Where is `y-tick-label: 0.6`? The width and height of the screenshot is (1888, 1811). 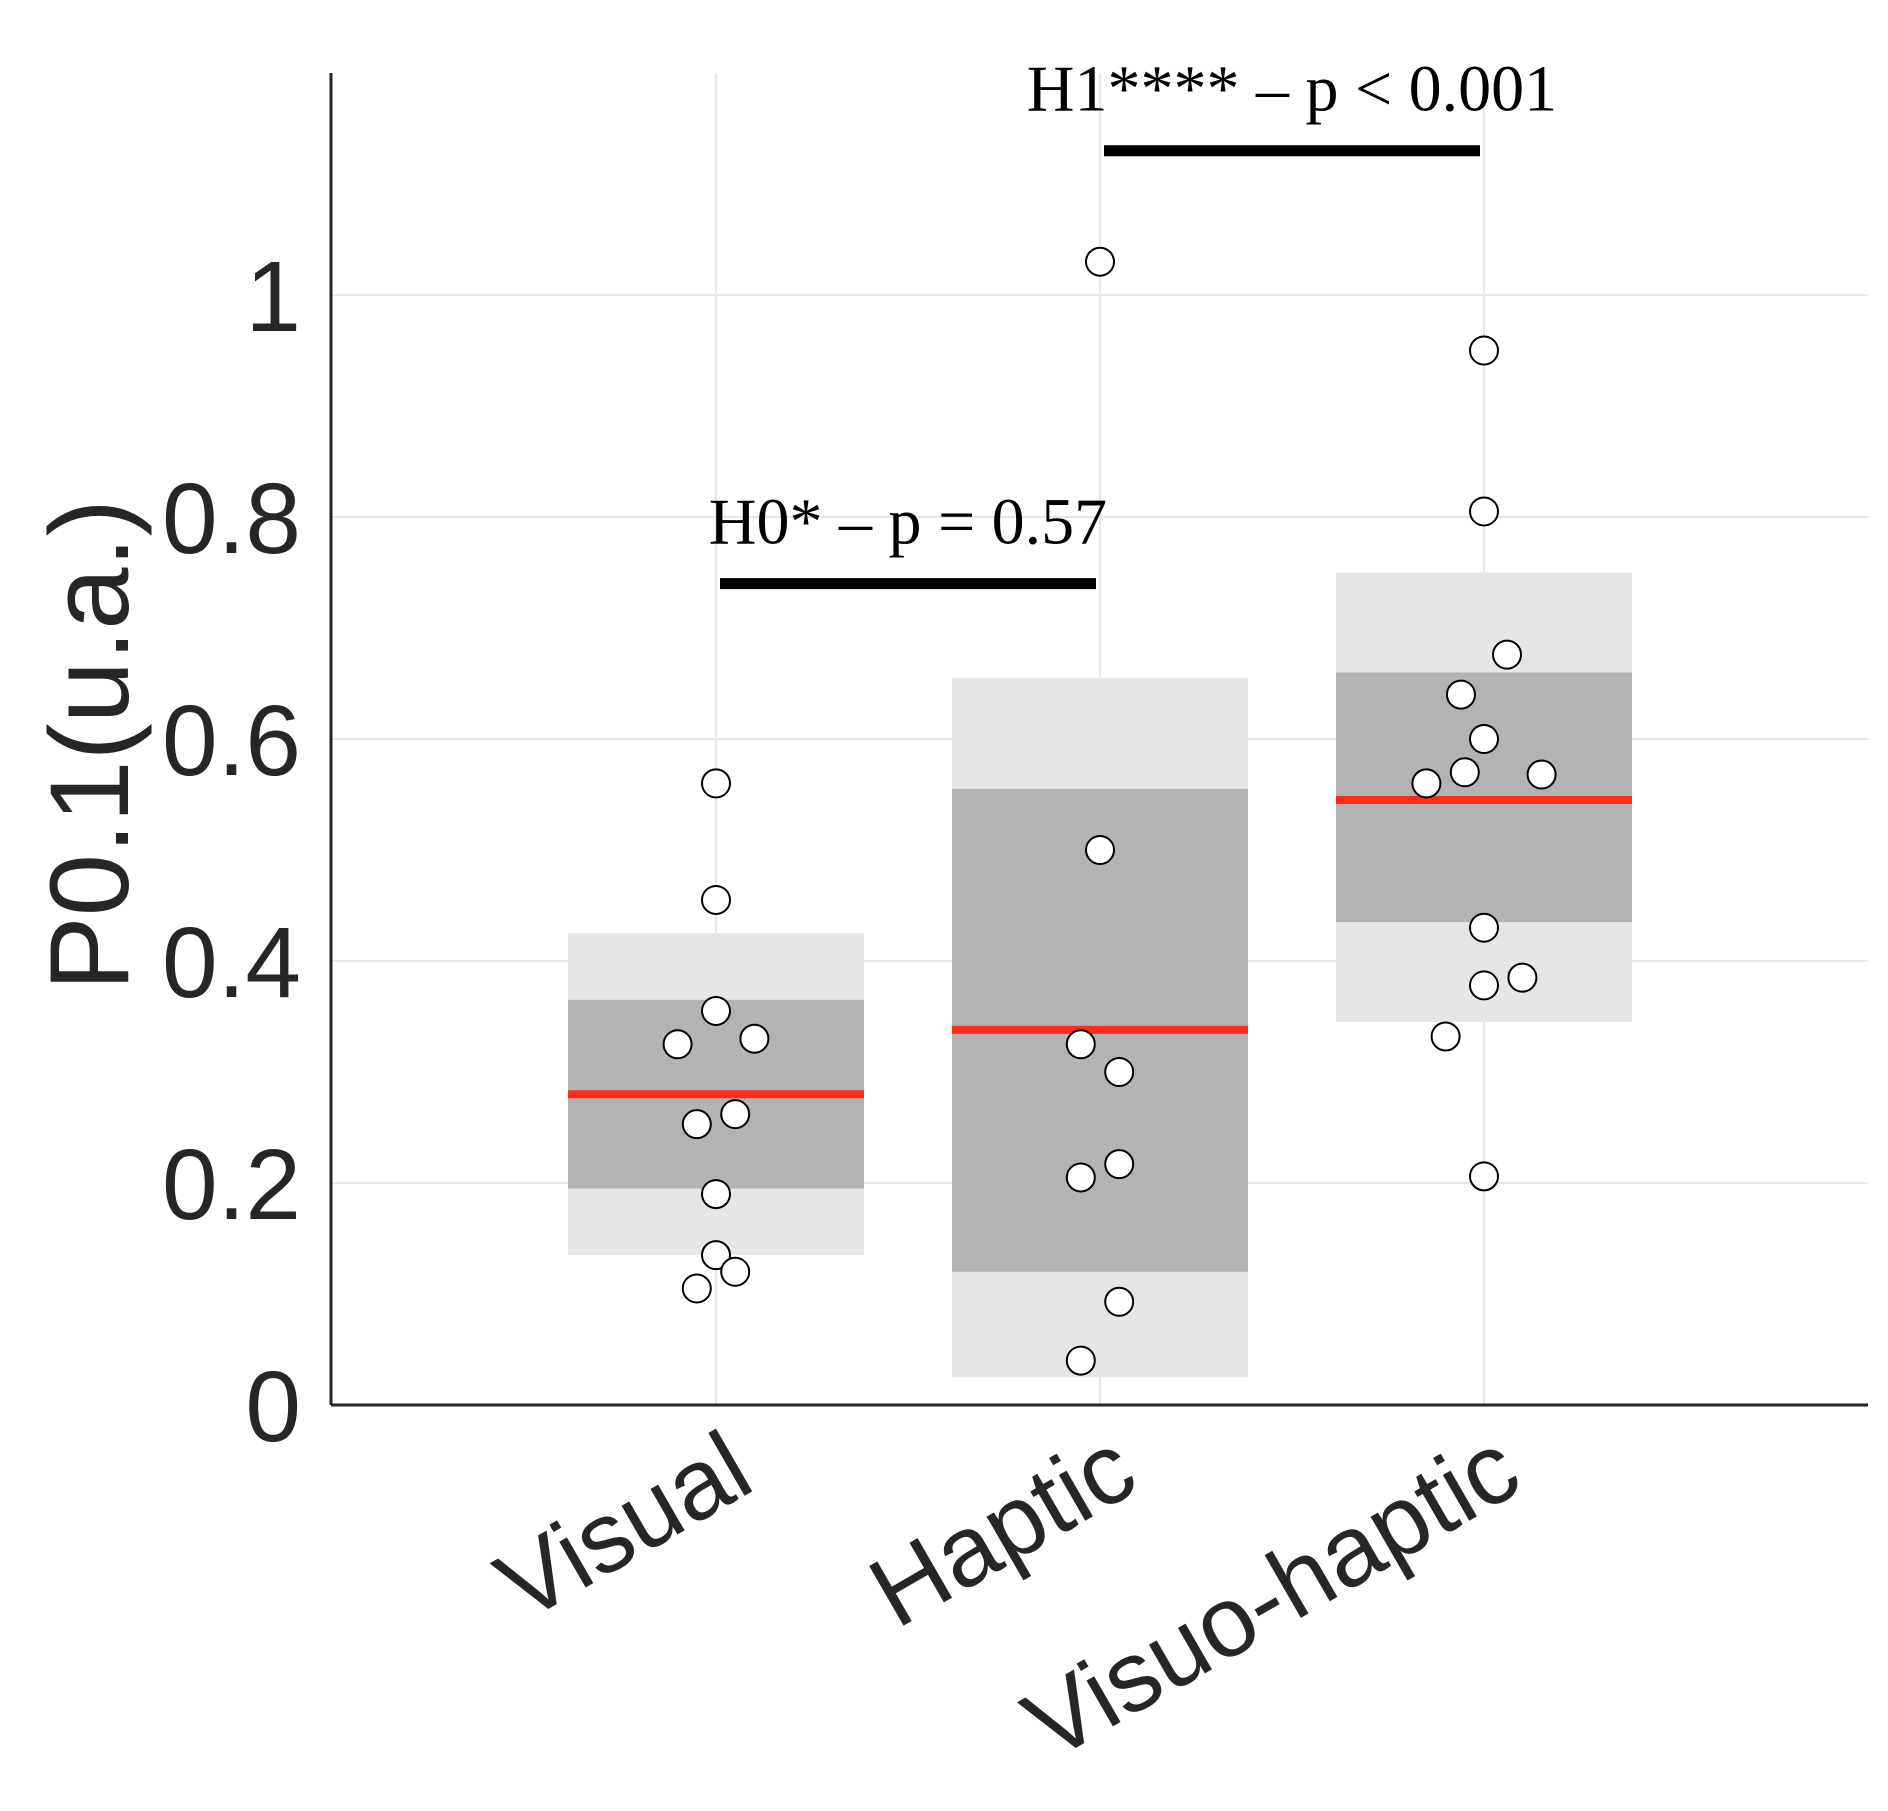
y-tick-label: 0.6 is located at coordinates (231, 741).